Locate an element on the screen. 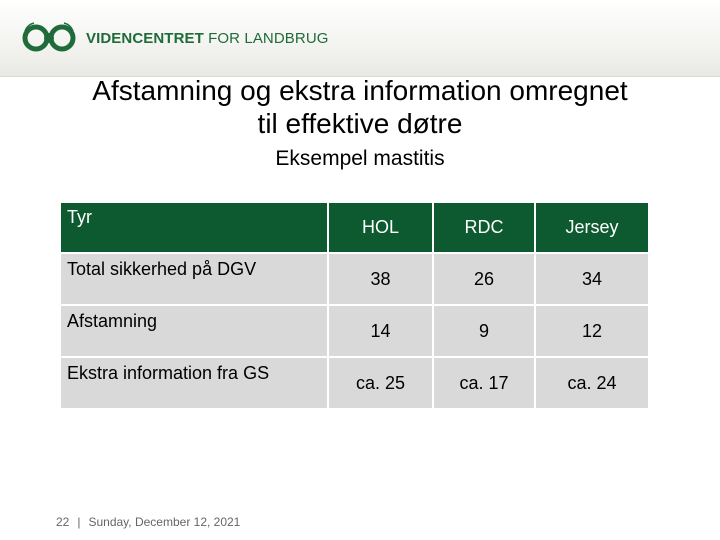 The image size is (720, 540). row-label: Ekstra information fra GS is located at coordinates (195, 383).